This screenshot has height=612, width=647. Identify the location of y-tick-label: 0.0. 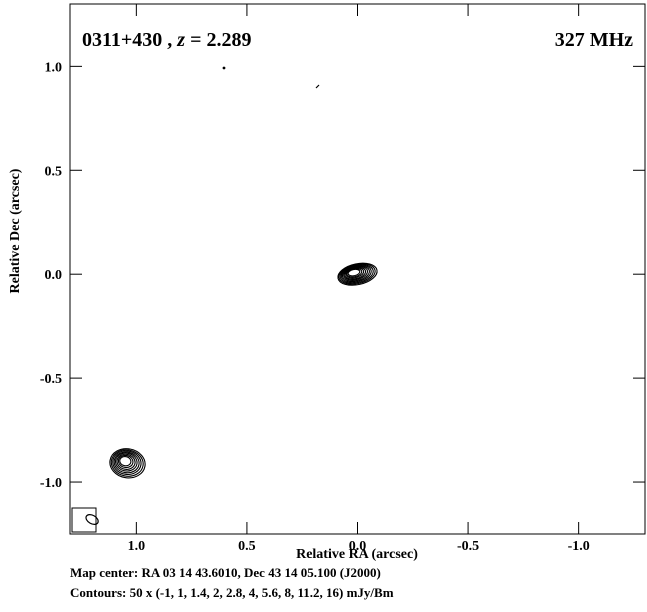
(54, 275).